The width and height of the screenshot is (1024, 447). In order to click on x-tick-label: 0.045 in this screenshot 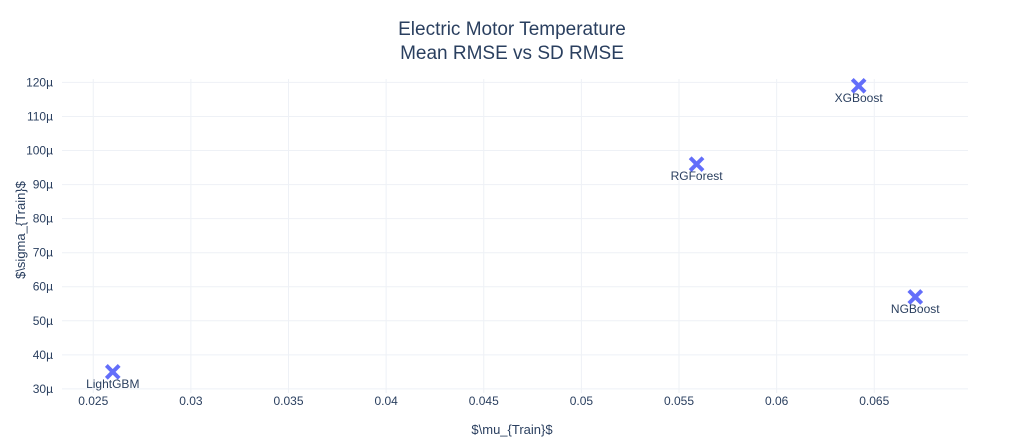, I will do `click(484, 401)`.